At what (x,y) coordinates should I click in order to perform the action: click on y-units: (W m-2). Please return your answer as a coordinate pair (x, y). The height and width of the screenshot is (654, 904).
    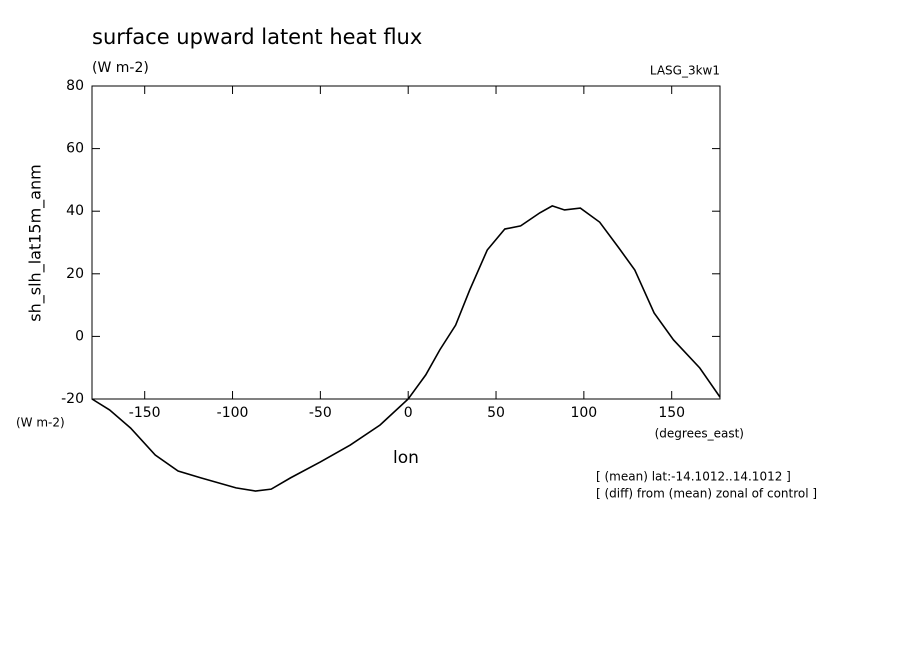
    Looking at the image, I should click on (40, 423).